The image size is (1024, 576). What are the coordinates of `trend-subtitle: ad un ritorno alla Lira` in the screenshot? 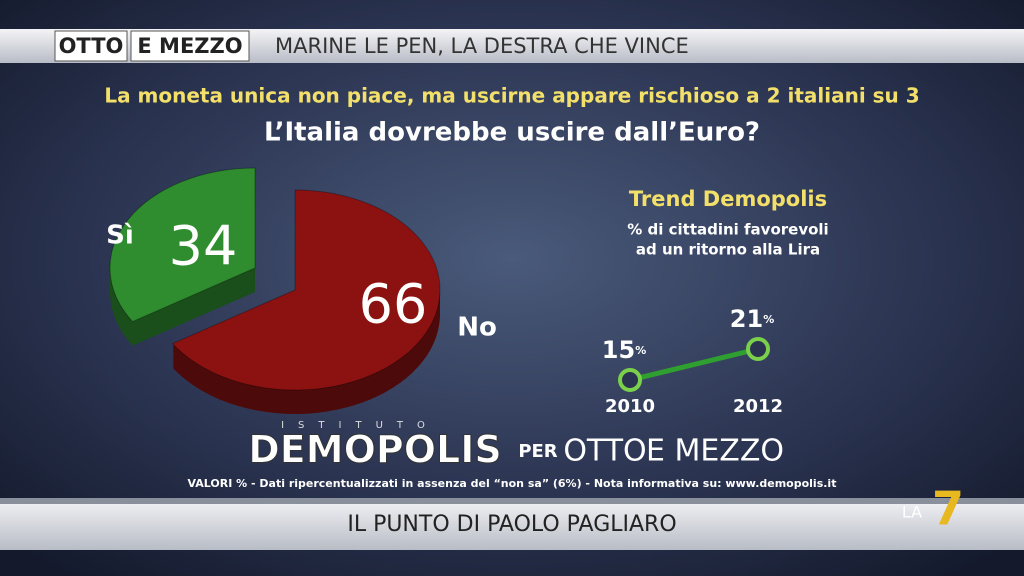 It's located at (728, 250).